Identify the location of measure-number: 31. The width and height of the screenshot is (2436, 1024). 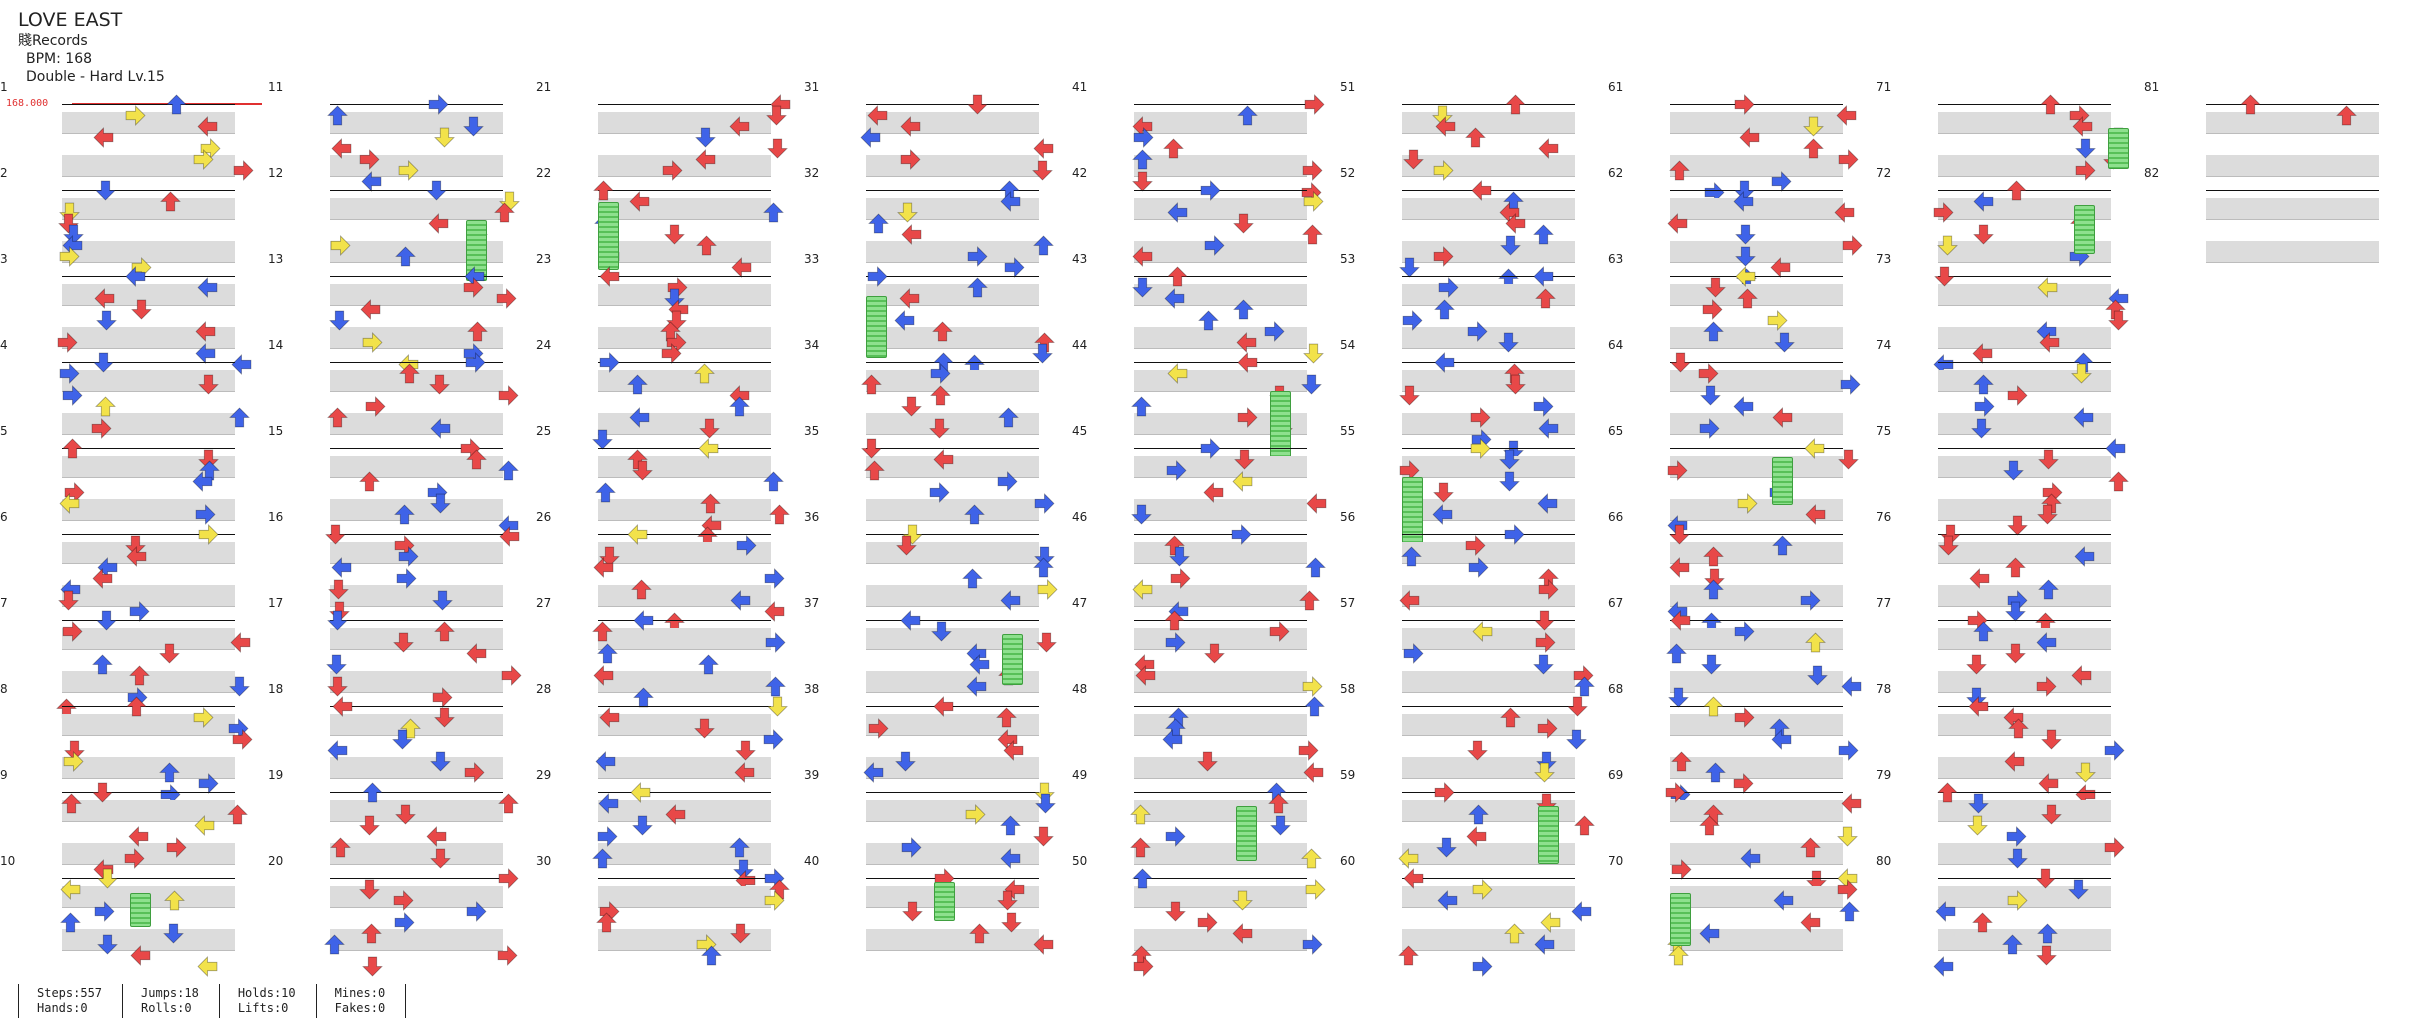
(812, 87).